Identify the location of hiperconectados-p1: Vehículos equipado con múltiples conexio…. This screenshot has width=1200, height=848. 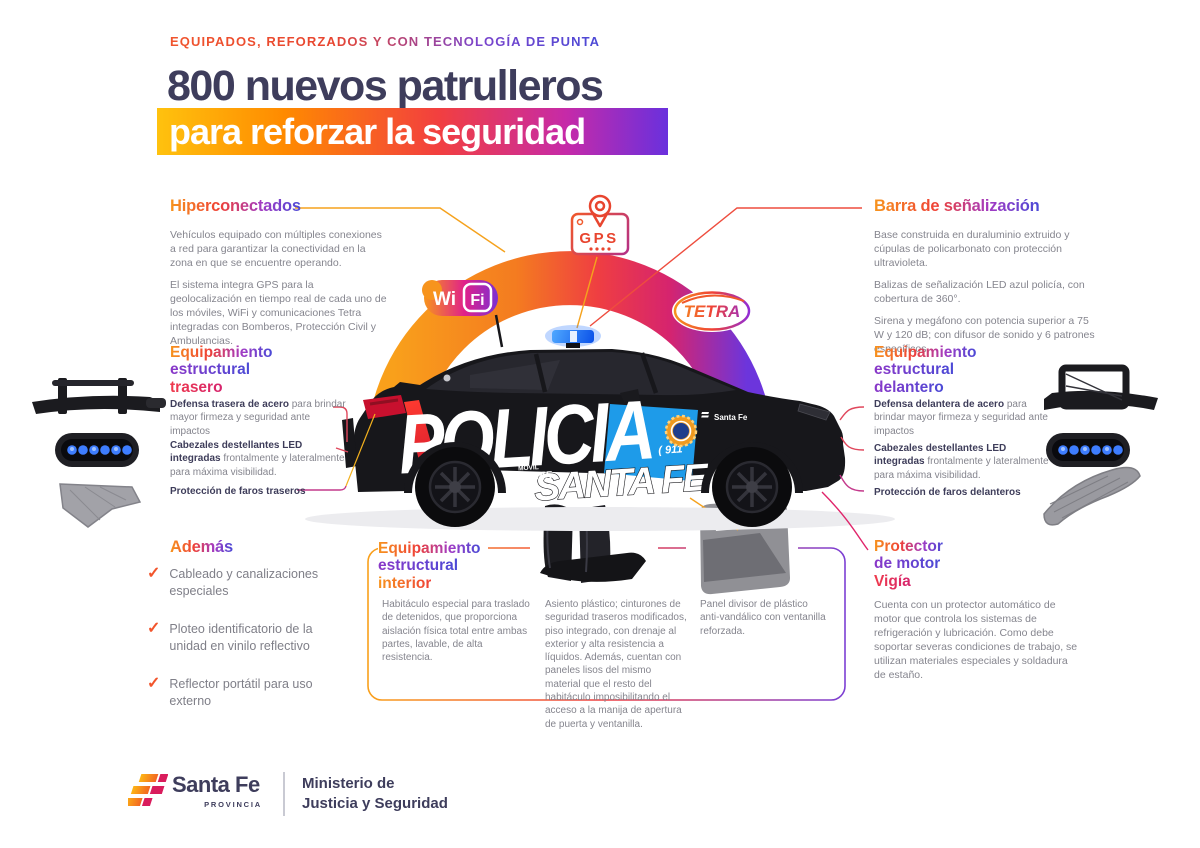
(276, 249).